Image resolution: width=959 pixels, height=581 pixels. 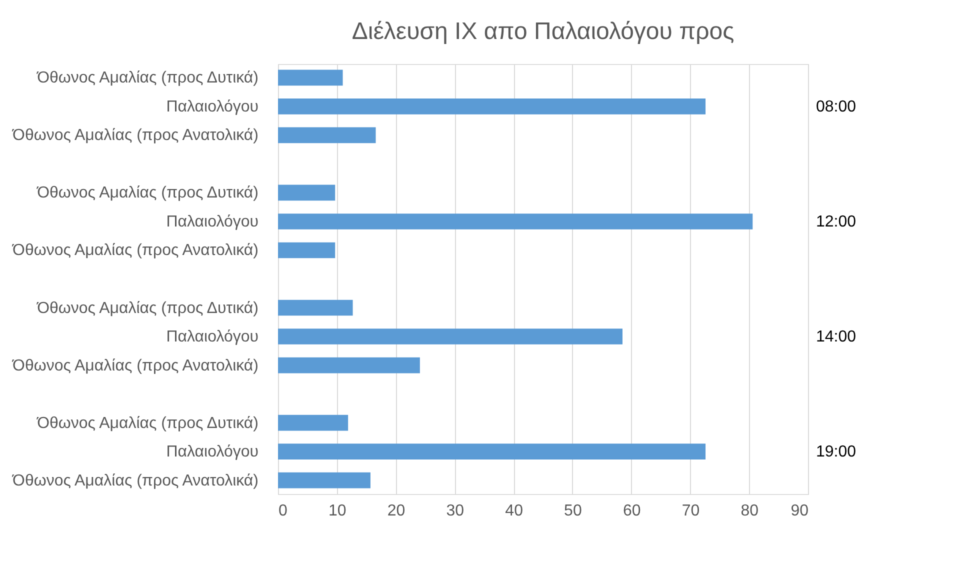 I want to click on chart-title: Διέλευση ΙΧ απο Παλαιολόγου προς, so click(x=543, y=31).